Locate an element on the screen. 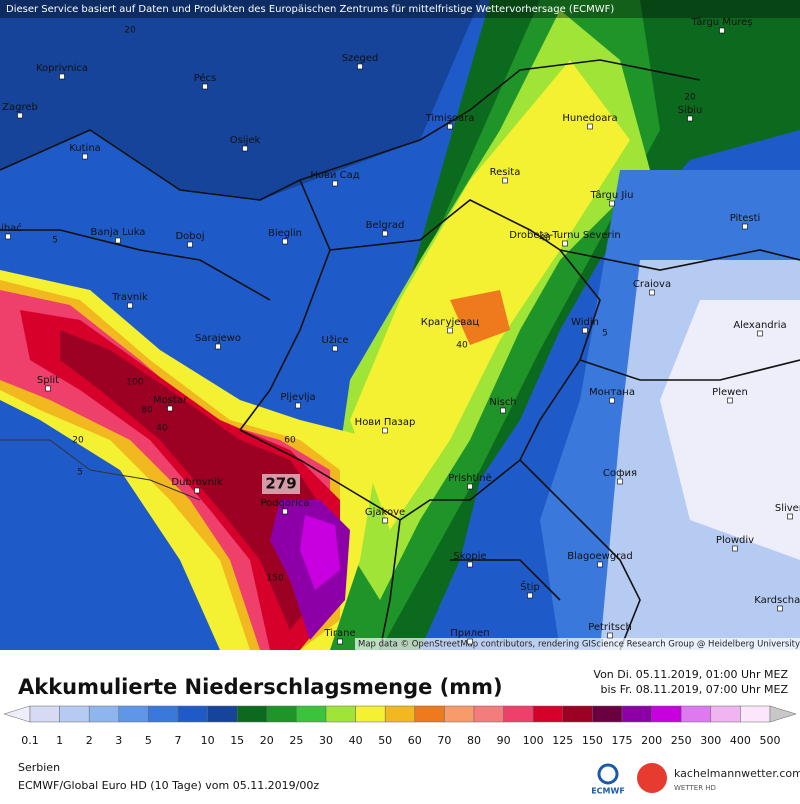 The image size is (800, 804). city-label: Нови Пазар is located at coordinates (385, 422).